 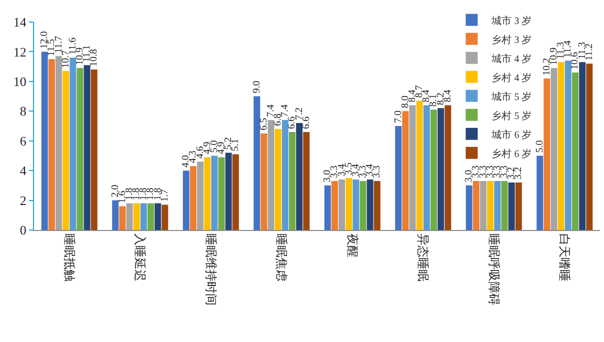 What do you see at coordinates (589, 52) in the screenshot?
I see `data-label: 11.2` at bounding box center [589, 52].